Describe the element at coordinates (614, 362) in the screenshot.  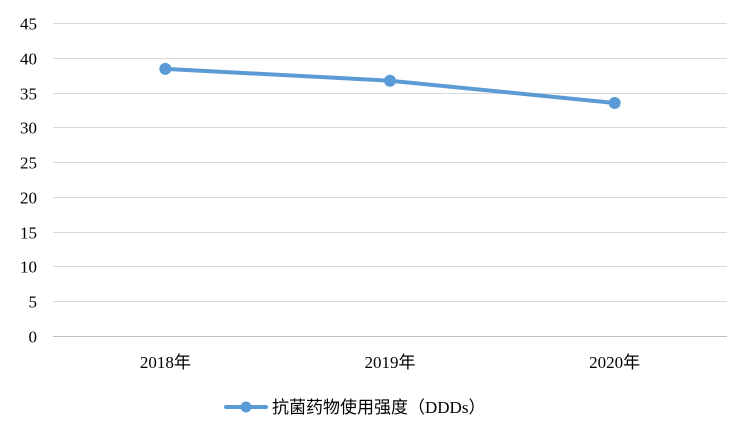
I see `x-tick-label: 2020年` at that location.